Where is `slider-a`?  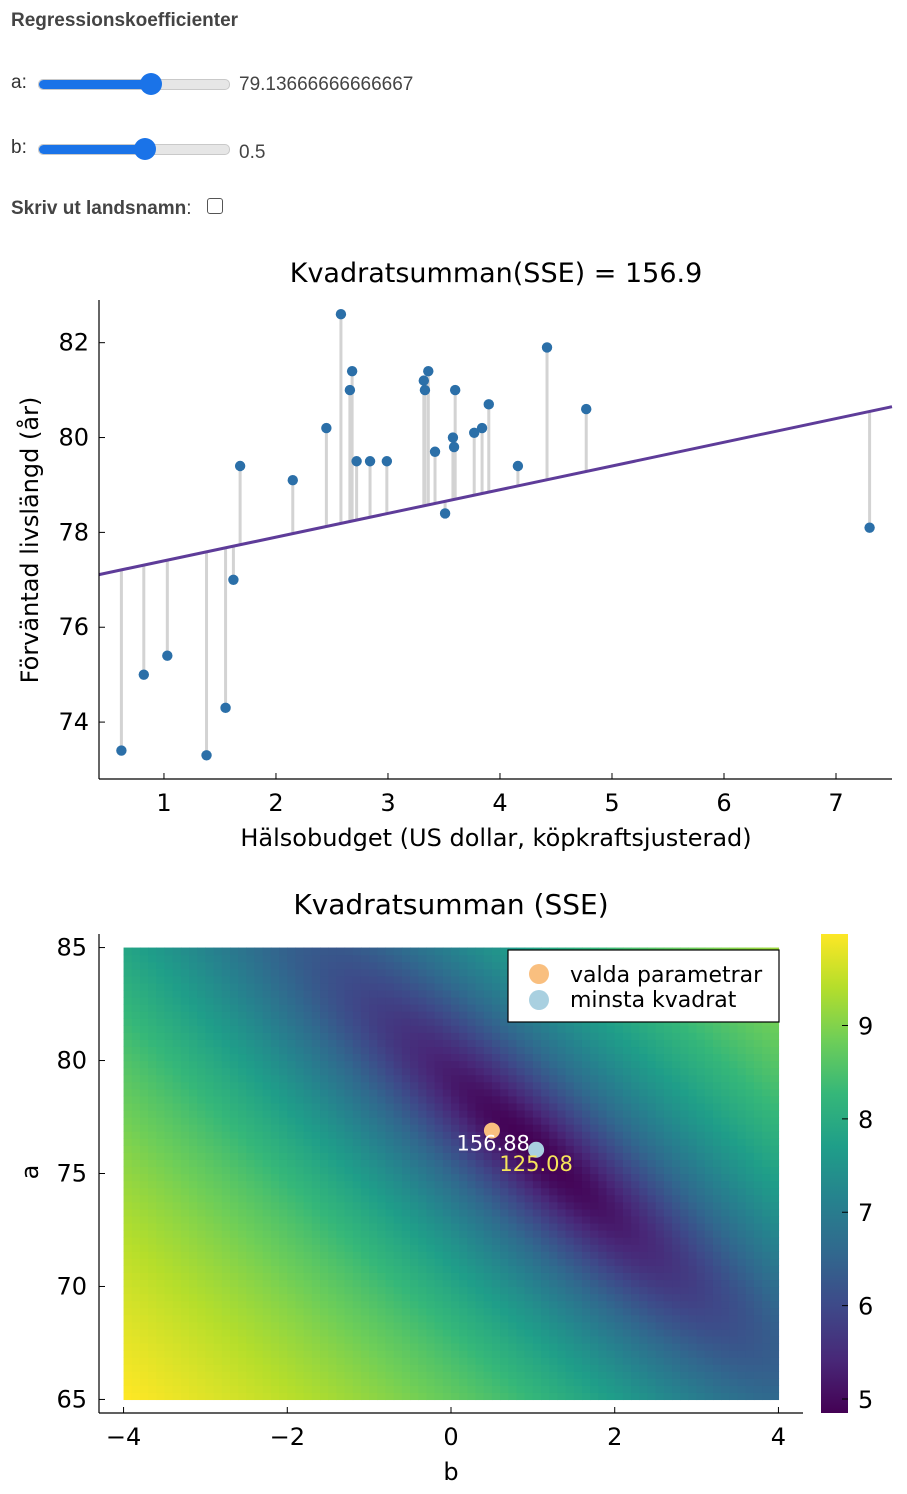 slider-a is located at coordinates (134, 84).